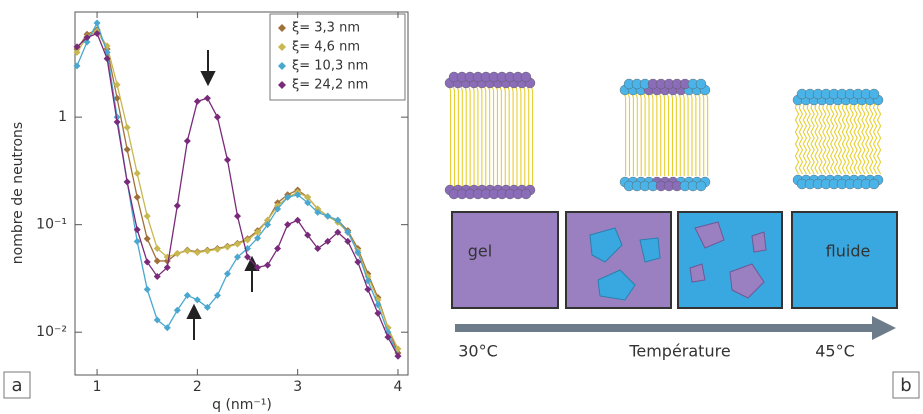  I want to click on temperature-arrow, so click(675, 328).